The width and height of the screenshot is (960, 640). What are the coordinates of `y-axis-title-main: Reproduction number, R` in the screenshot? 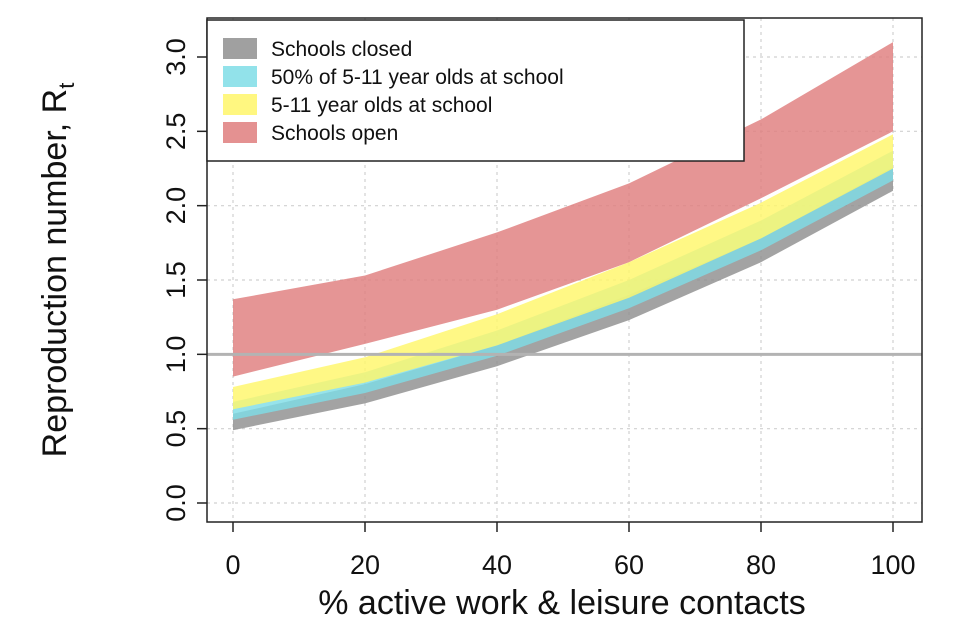 It's located at (55, 273).